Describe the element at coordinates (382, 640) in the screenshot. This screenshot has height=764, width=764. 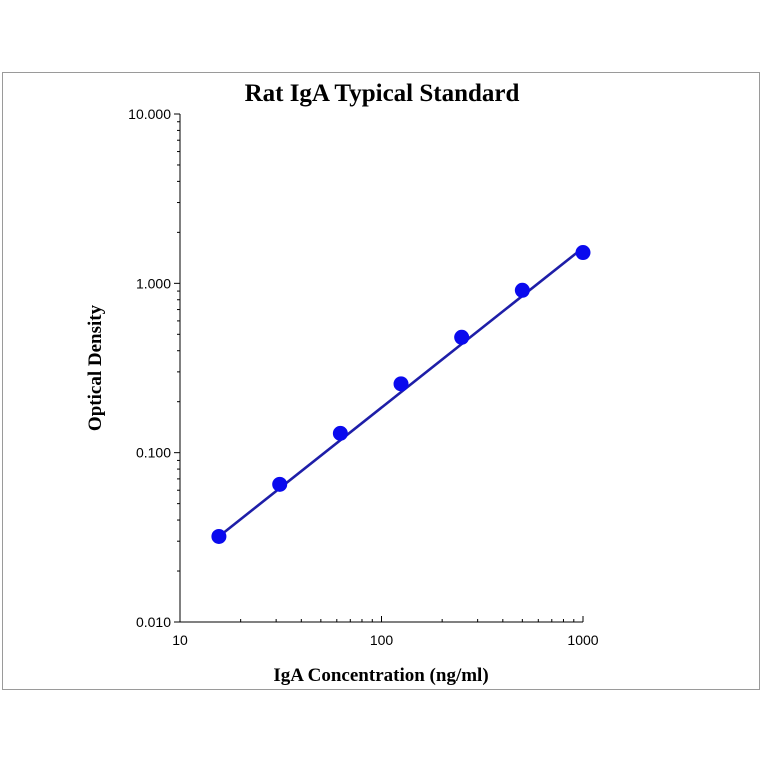
I see `x-tick-label: 100` at that location.